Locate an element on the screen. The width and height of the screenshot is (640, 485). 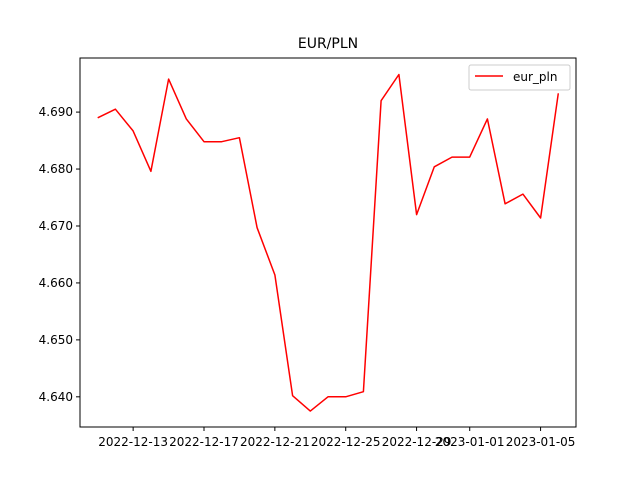
x-tick-label: 2022-12-25 is located at coordinates (346, 442).